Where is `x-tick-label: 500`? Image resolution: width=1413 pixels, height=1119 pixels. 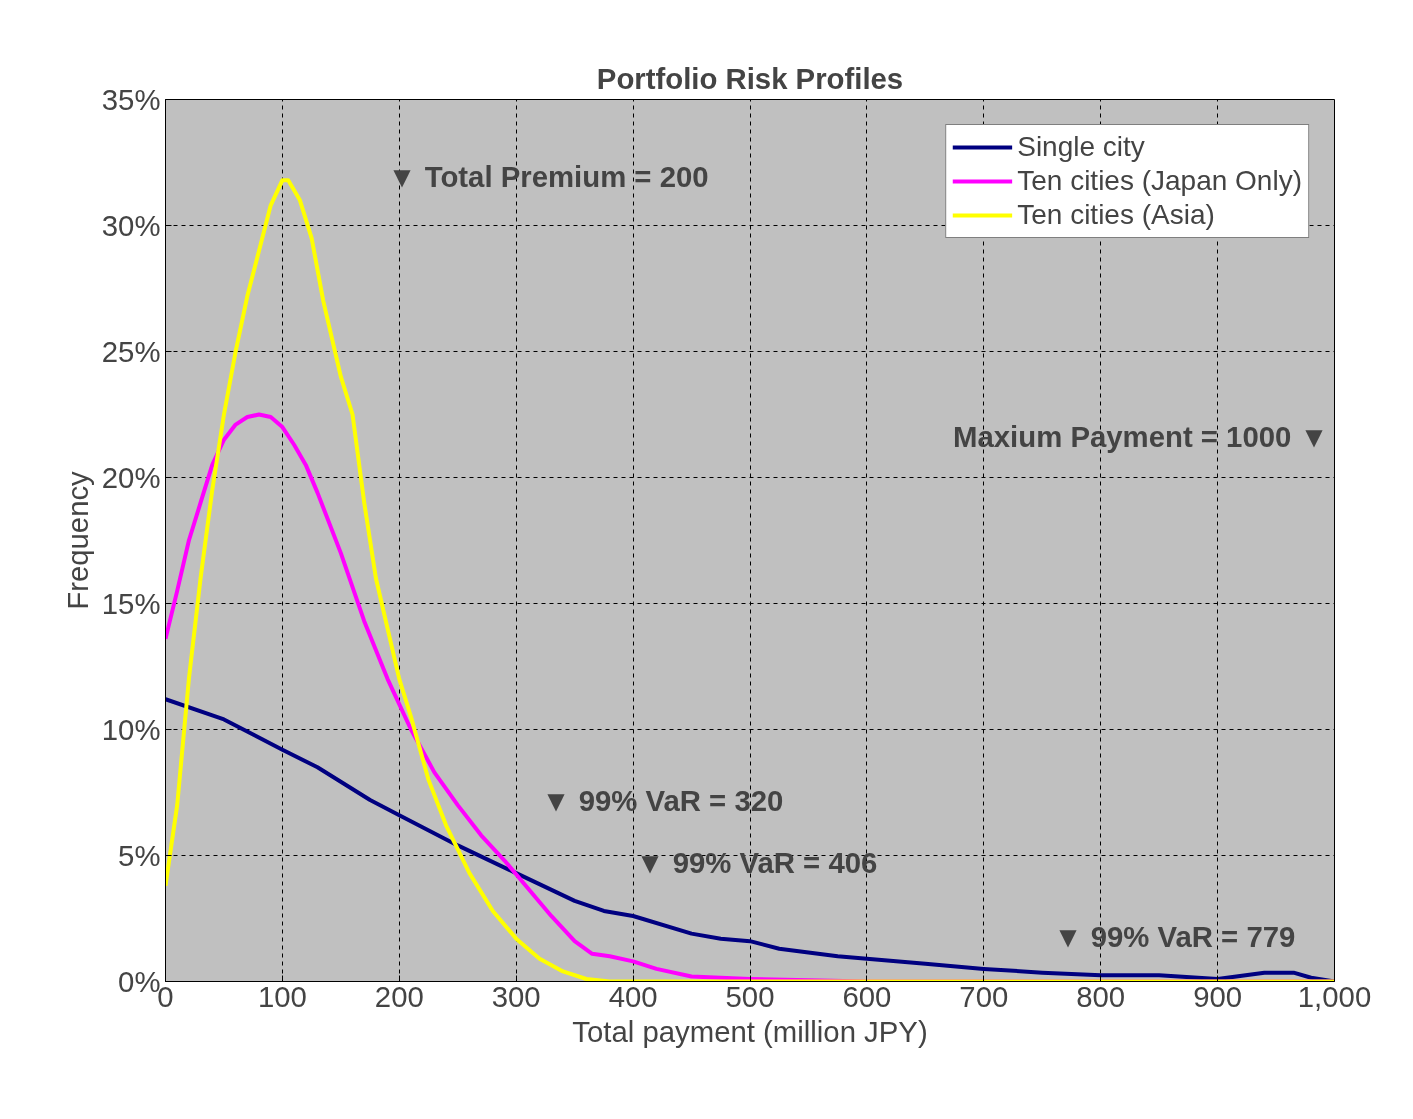 x-tick-label: 500 is located at coordinates (750, 996).